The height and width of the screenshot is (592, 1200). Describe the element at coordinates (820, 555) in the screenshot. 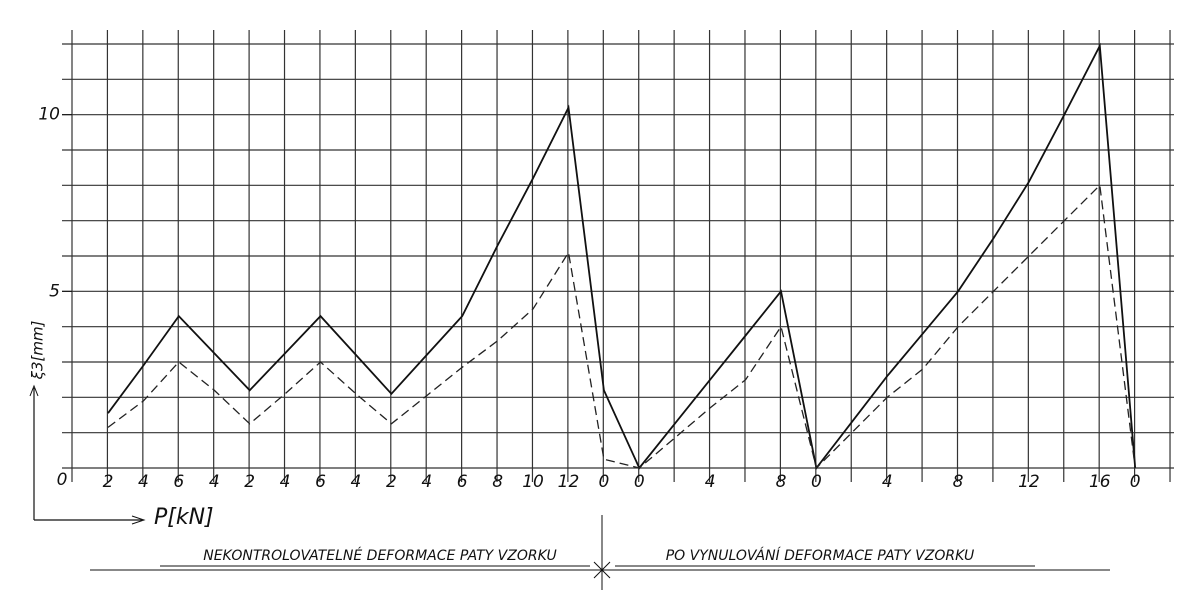

I see `section-label: PO VYNULOVÁNÍ DEFORMACE PATY VZORKU` at that location.